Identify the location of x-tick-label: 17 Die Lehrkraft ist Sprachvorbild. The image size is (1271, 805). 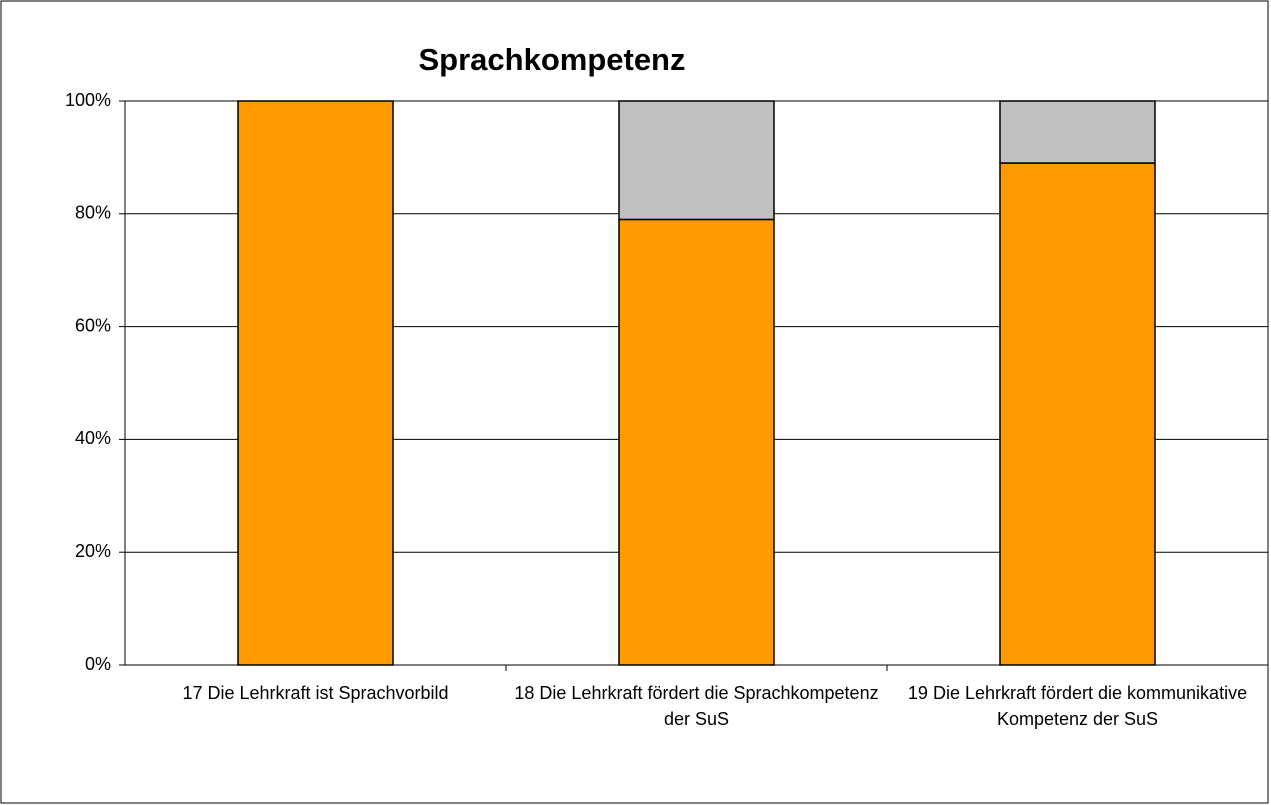
(315, 693).